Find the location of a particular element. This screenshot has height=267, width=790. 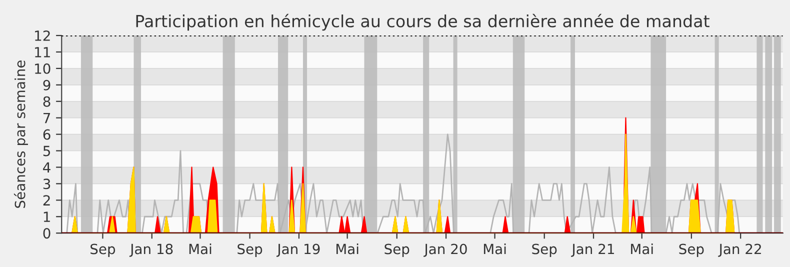

y-tick-label: 5 is located at coordinates (46, 151).